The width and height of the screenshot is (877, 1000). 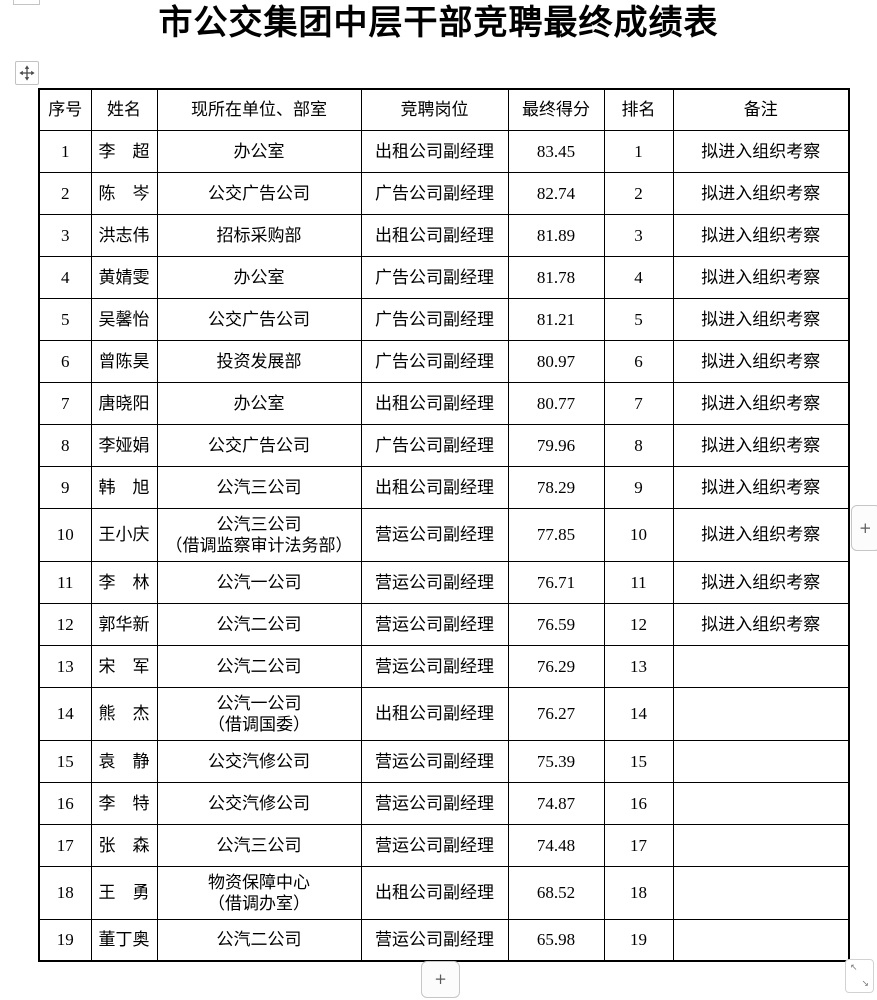 What do you see at coordinates (65, 319) in the screenshot?
I see `no-cell: 5` at bounding box center [65, 319].